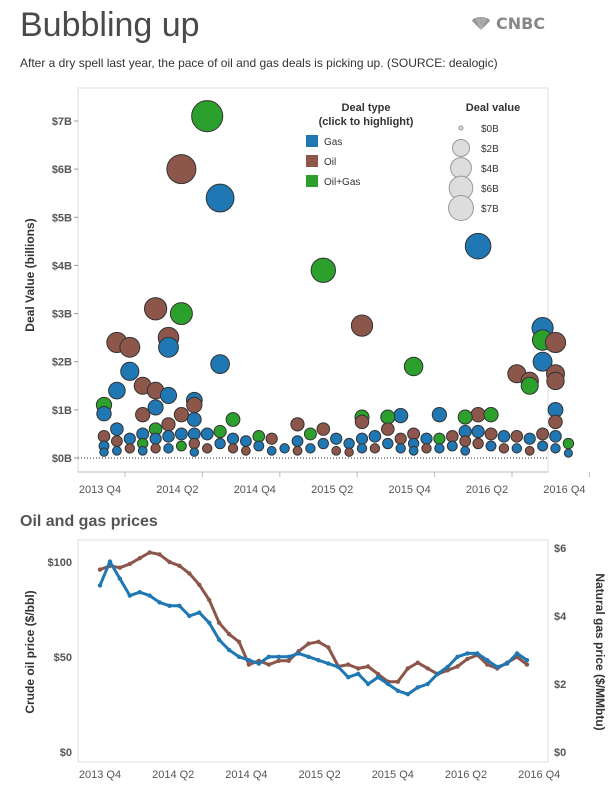 The height and width of the screenshot is (800, 610). Describe the element at coordinates (312, 141) in the screenshot. I see `legend-swatch-gas` at that location.